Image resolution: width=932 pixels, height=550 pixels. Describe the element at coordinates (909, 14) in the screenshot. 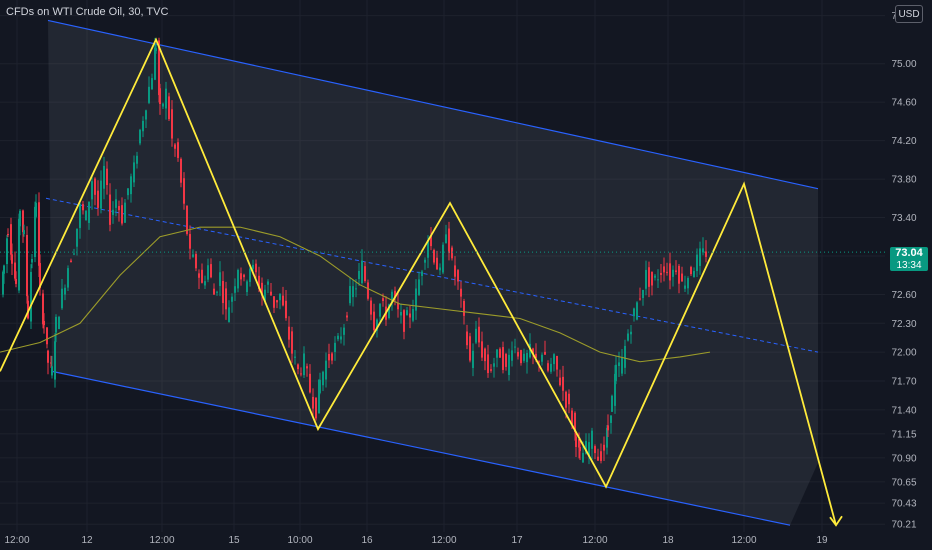

I see `currency-button: USD` at that location.